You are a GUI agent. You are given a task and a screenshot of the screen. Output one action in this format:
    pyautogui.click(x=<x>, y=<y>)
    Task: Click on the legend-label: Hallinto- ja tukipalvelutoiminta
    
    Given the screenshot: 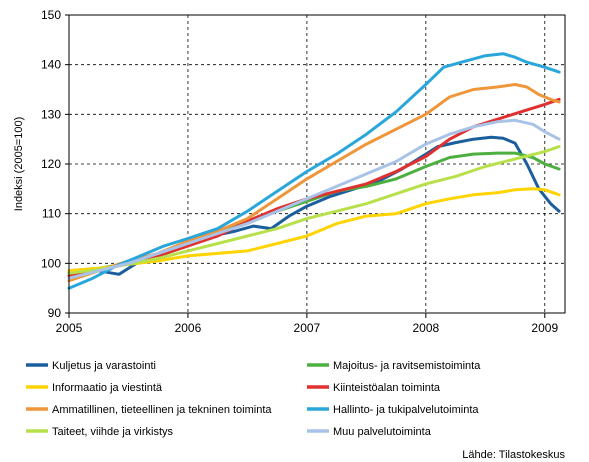 What is the action you would take?
    pyautogui.click(x=406, y=410)
    